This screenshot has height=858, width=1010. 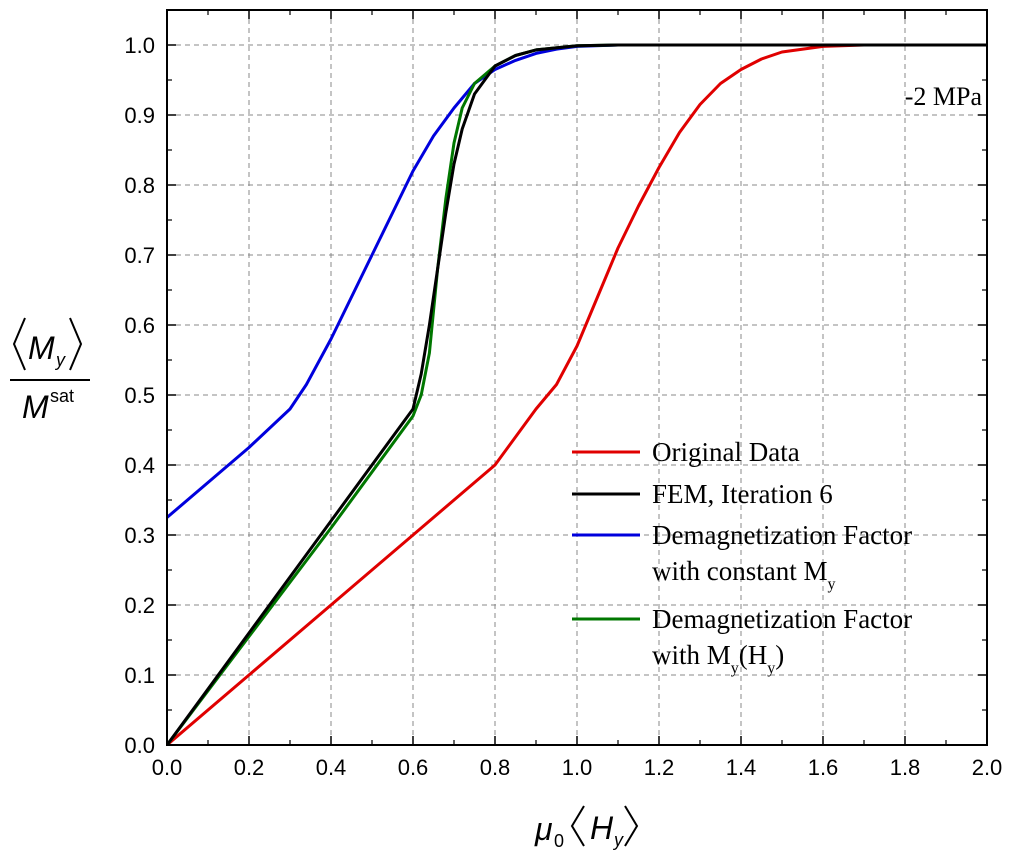 What do you see at coordinates (139, 605) in the screenshot?
I see `y-tick-label: 0.2` at bounding box center [139, 605].